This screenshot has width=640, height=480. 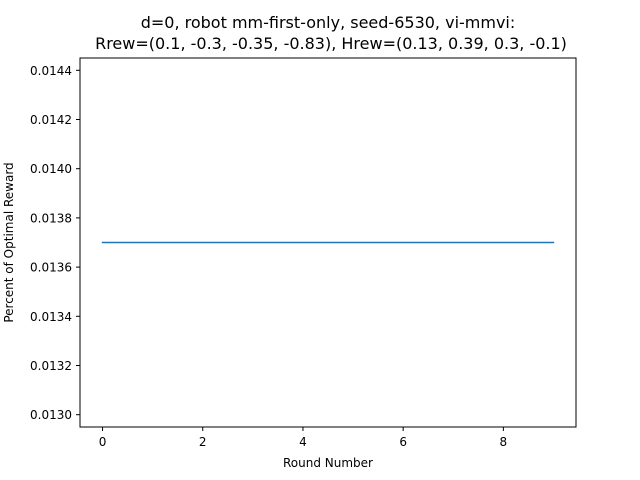 What do you see at coordinates (51, 366) in the screenshot?
I see `y-tick-label: 0.0132` at bounding box center [51, 366].